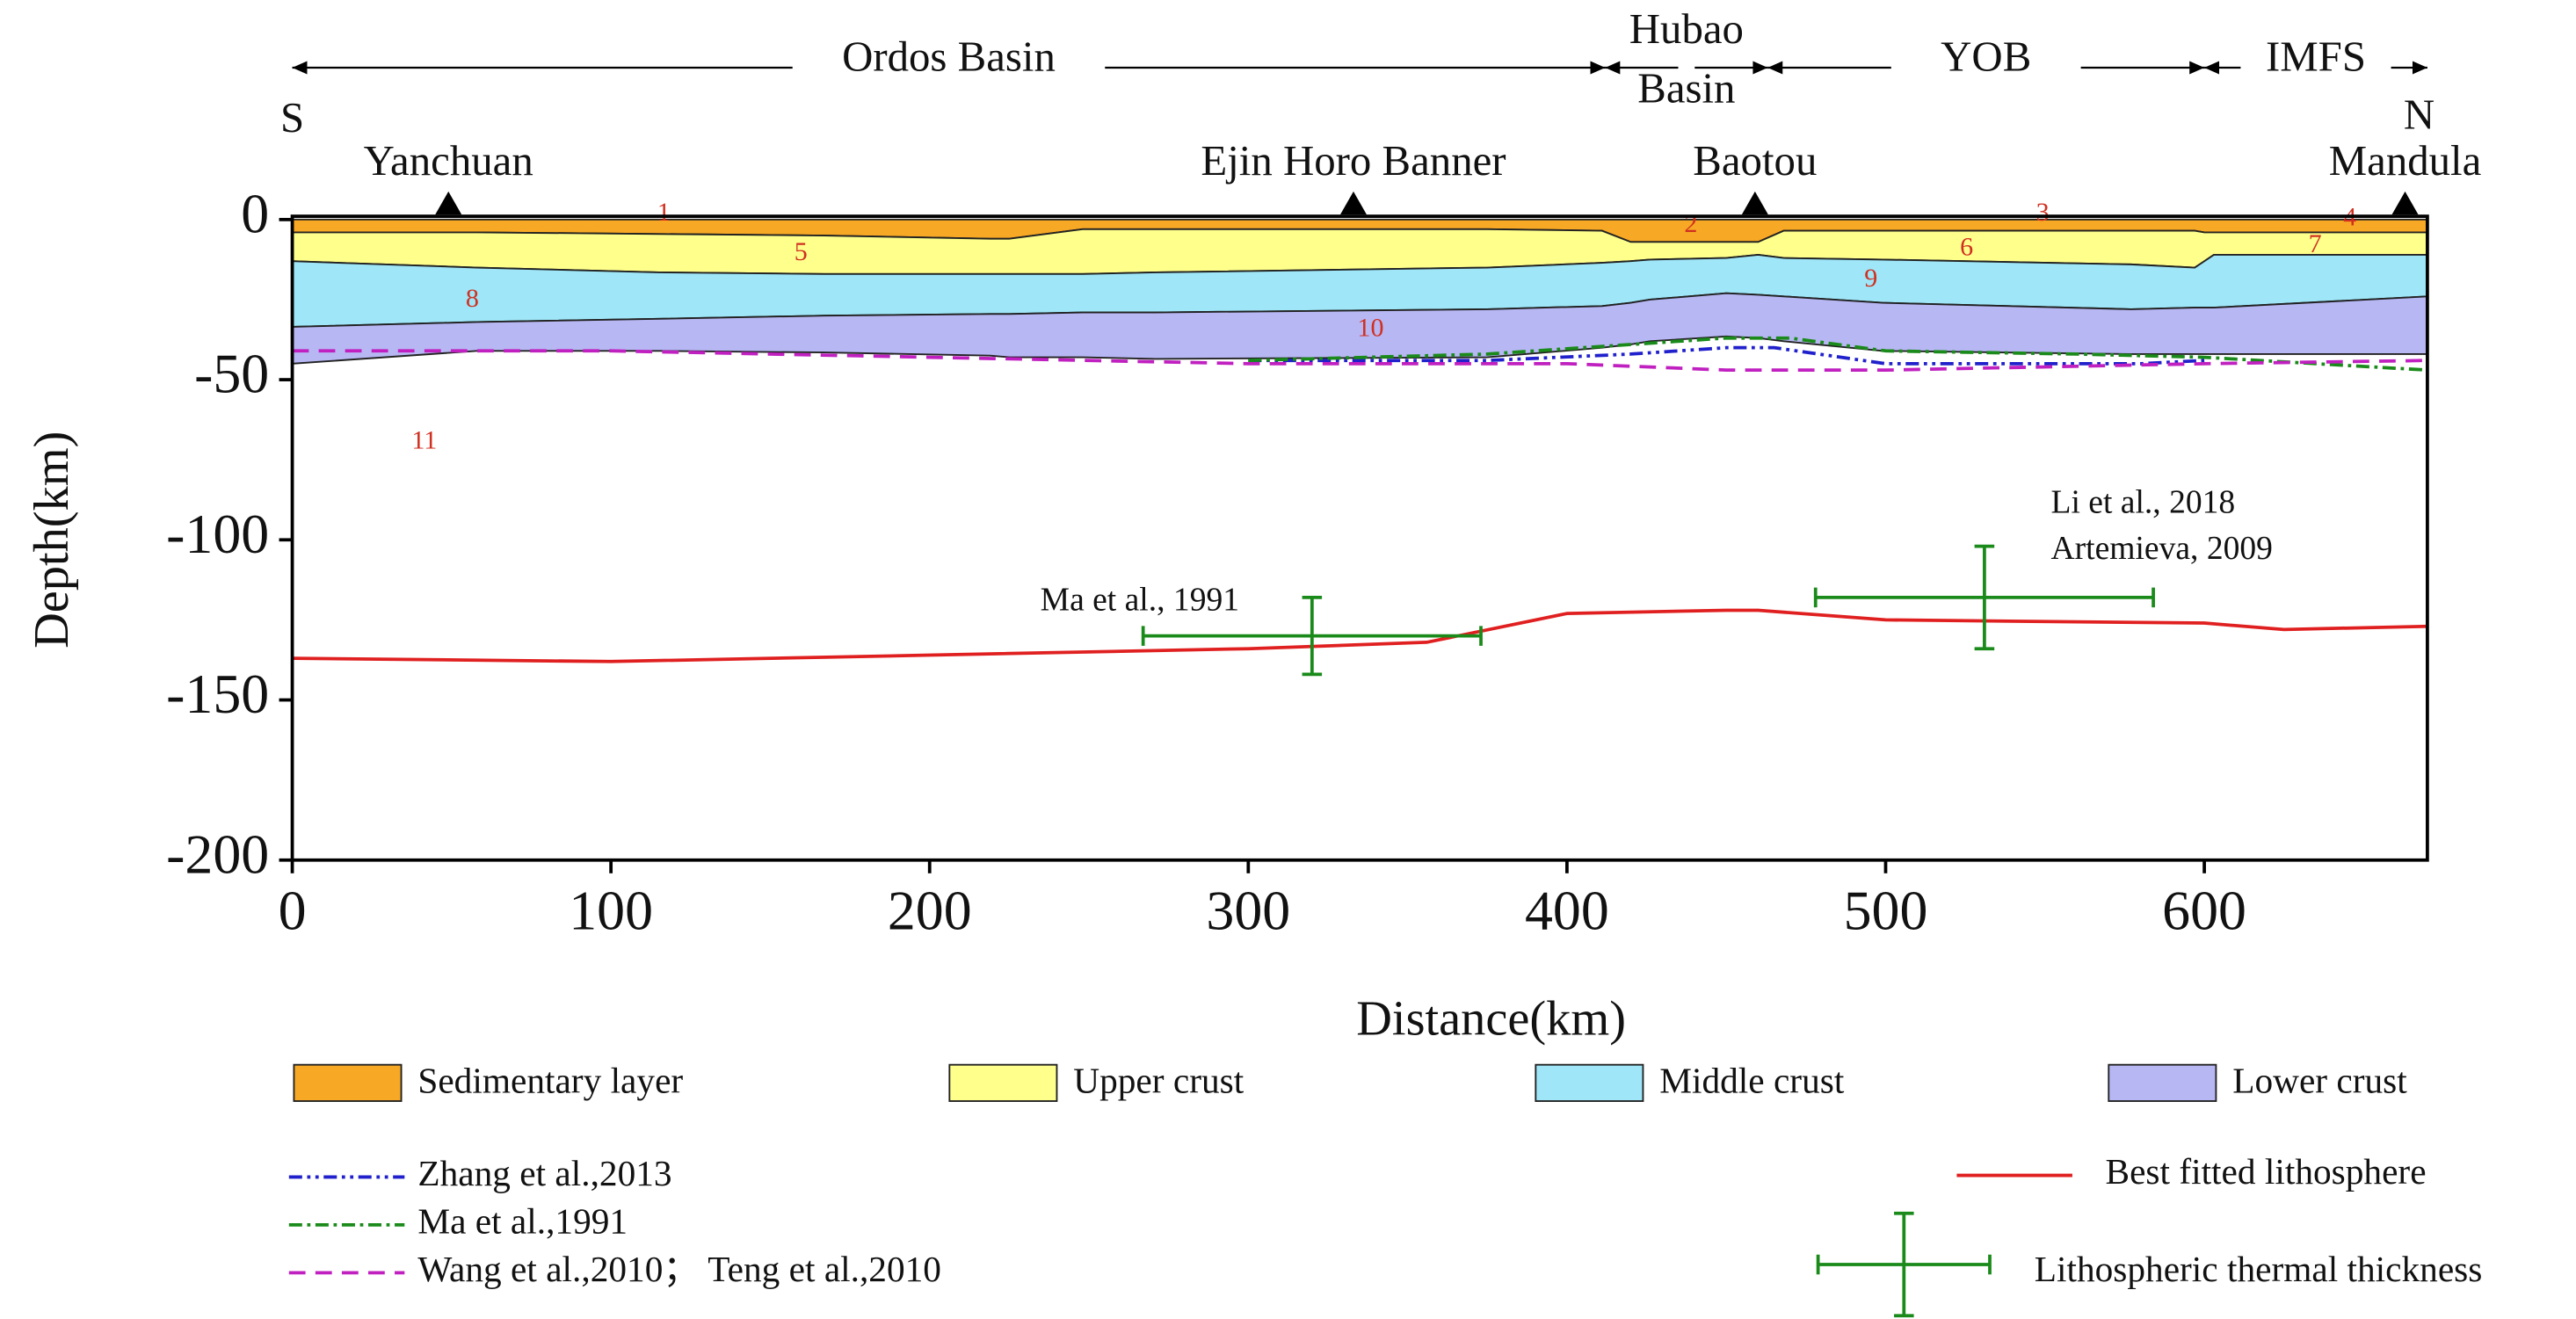 The width and height of the screenshot is (2576, 1319). I want to click on region-label: Hubao, so click(1686, 28).